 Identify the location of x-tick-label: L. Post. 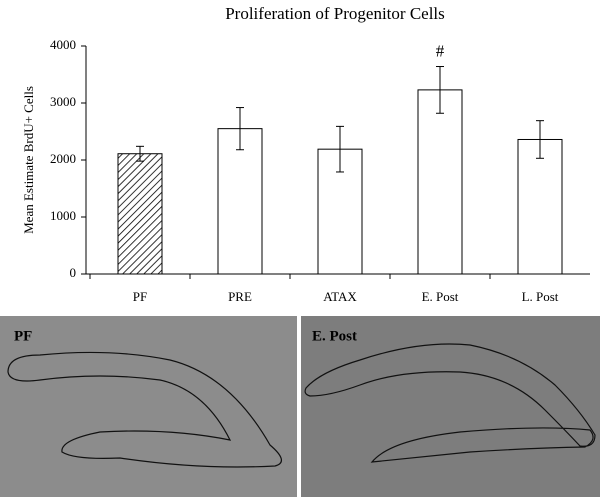
(540, 296).